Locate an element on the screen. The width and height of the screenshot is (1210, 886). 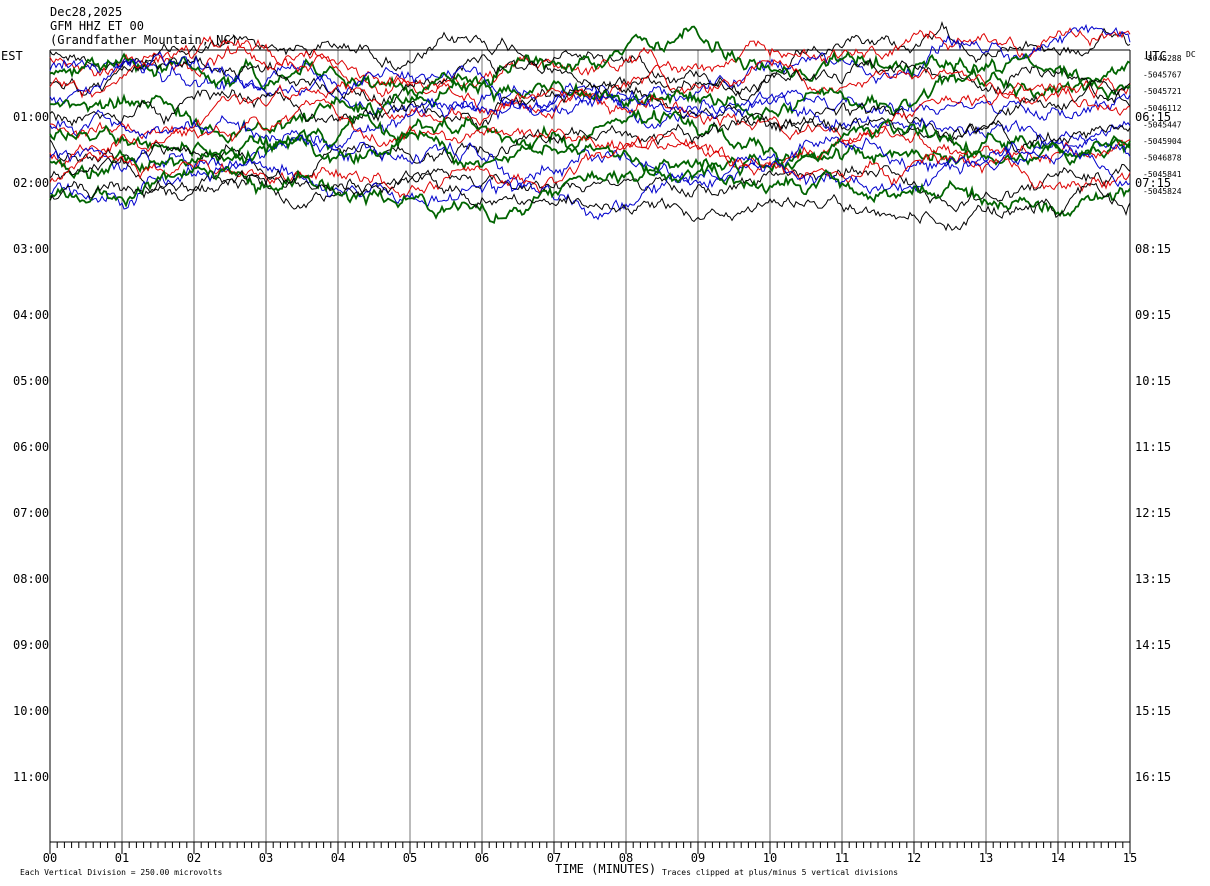
x-tick-label: 00 is located at coordinates (50, 858).